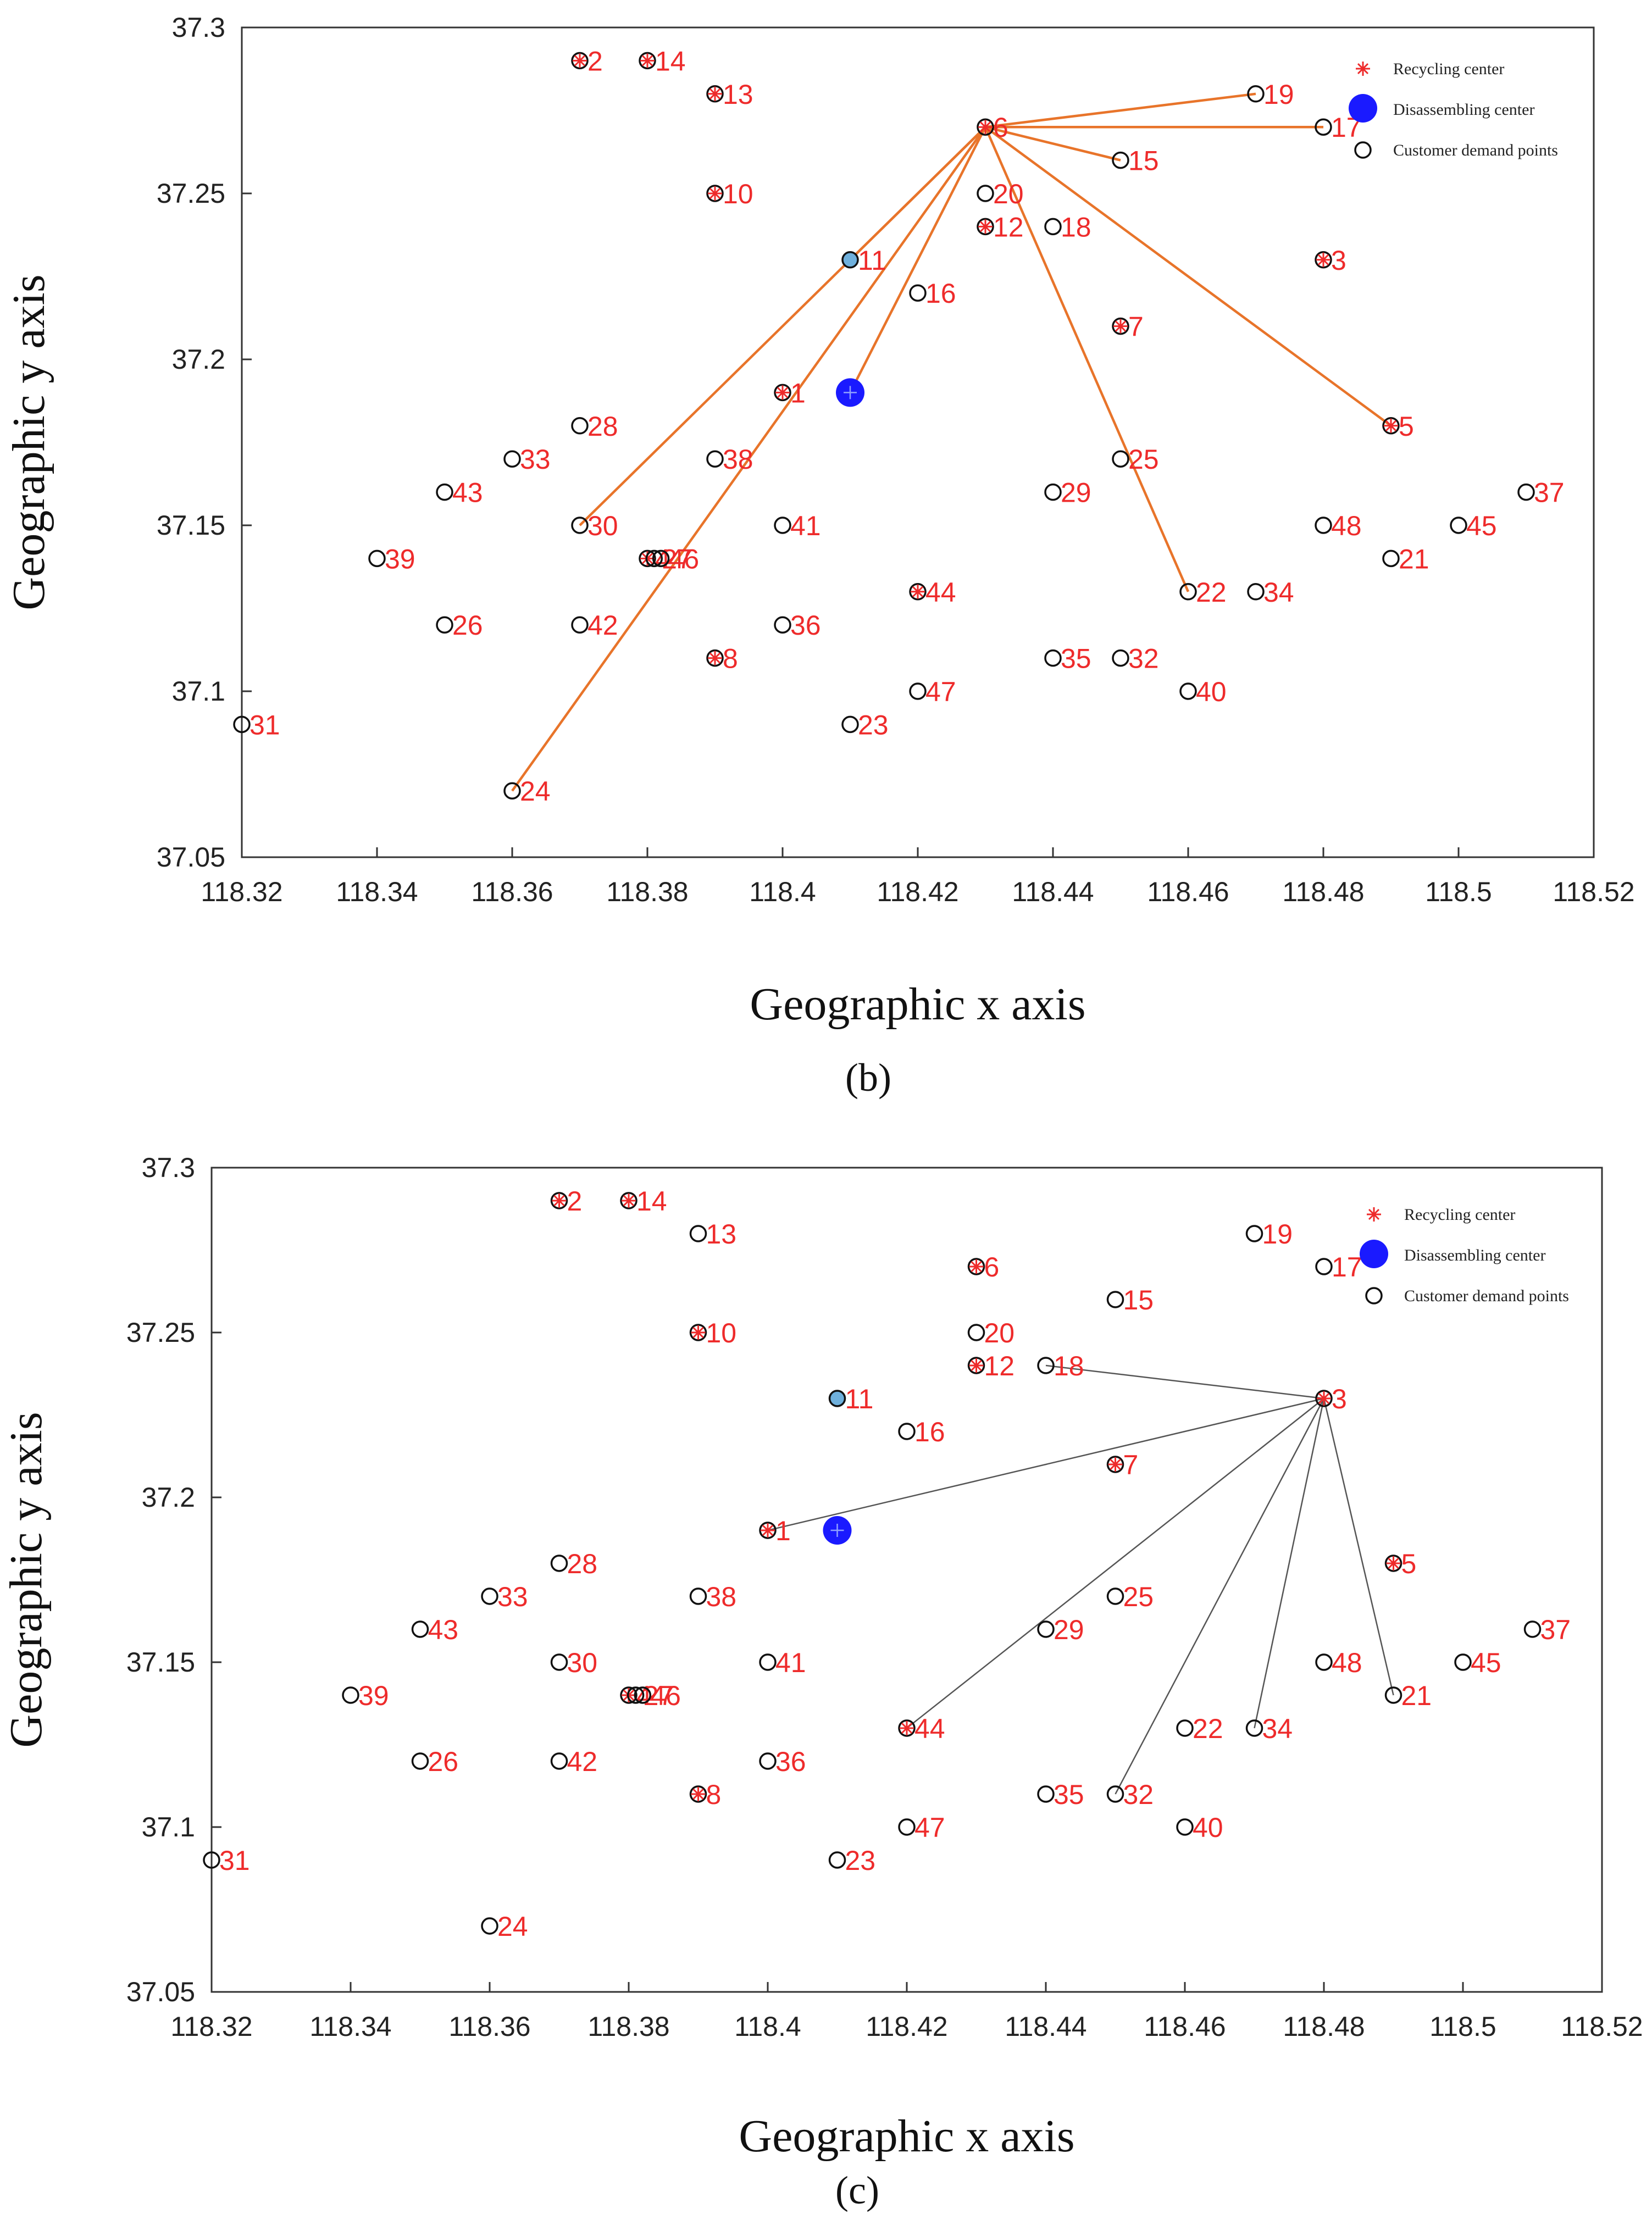 The image size is (1652, 2215). Describe the element at coordinates (1208, 1828) in the screenshot. I see `point-label: 40` at that location.